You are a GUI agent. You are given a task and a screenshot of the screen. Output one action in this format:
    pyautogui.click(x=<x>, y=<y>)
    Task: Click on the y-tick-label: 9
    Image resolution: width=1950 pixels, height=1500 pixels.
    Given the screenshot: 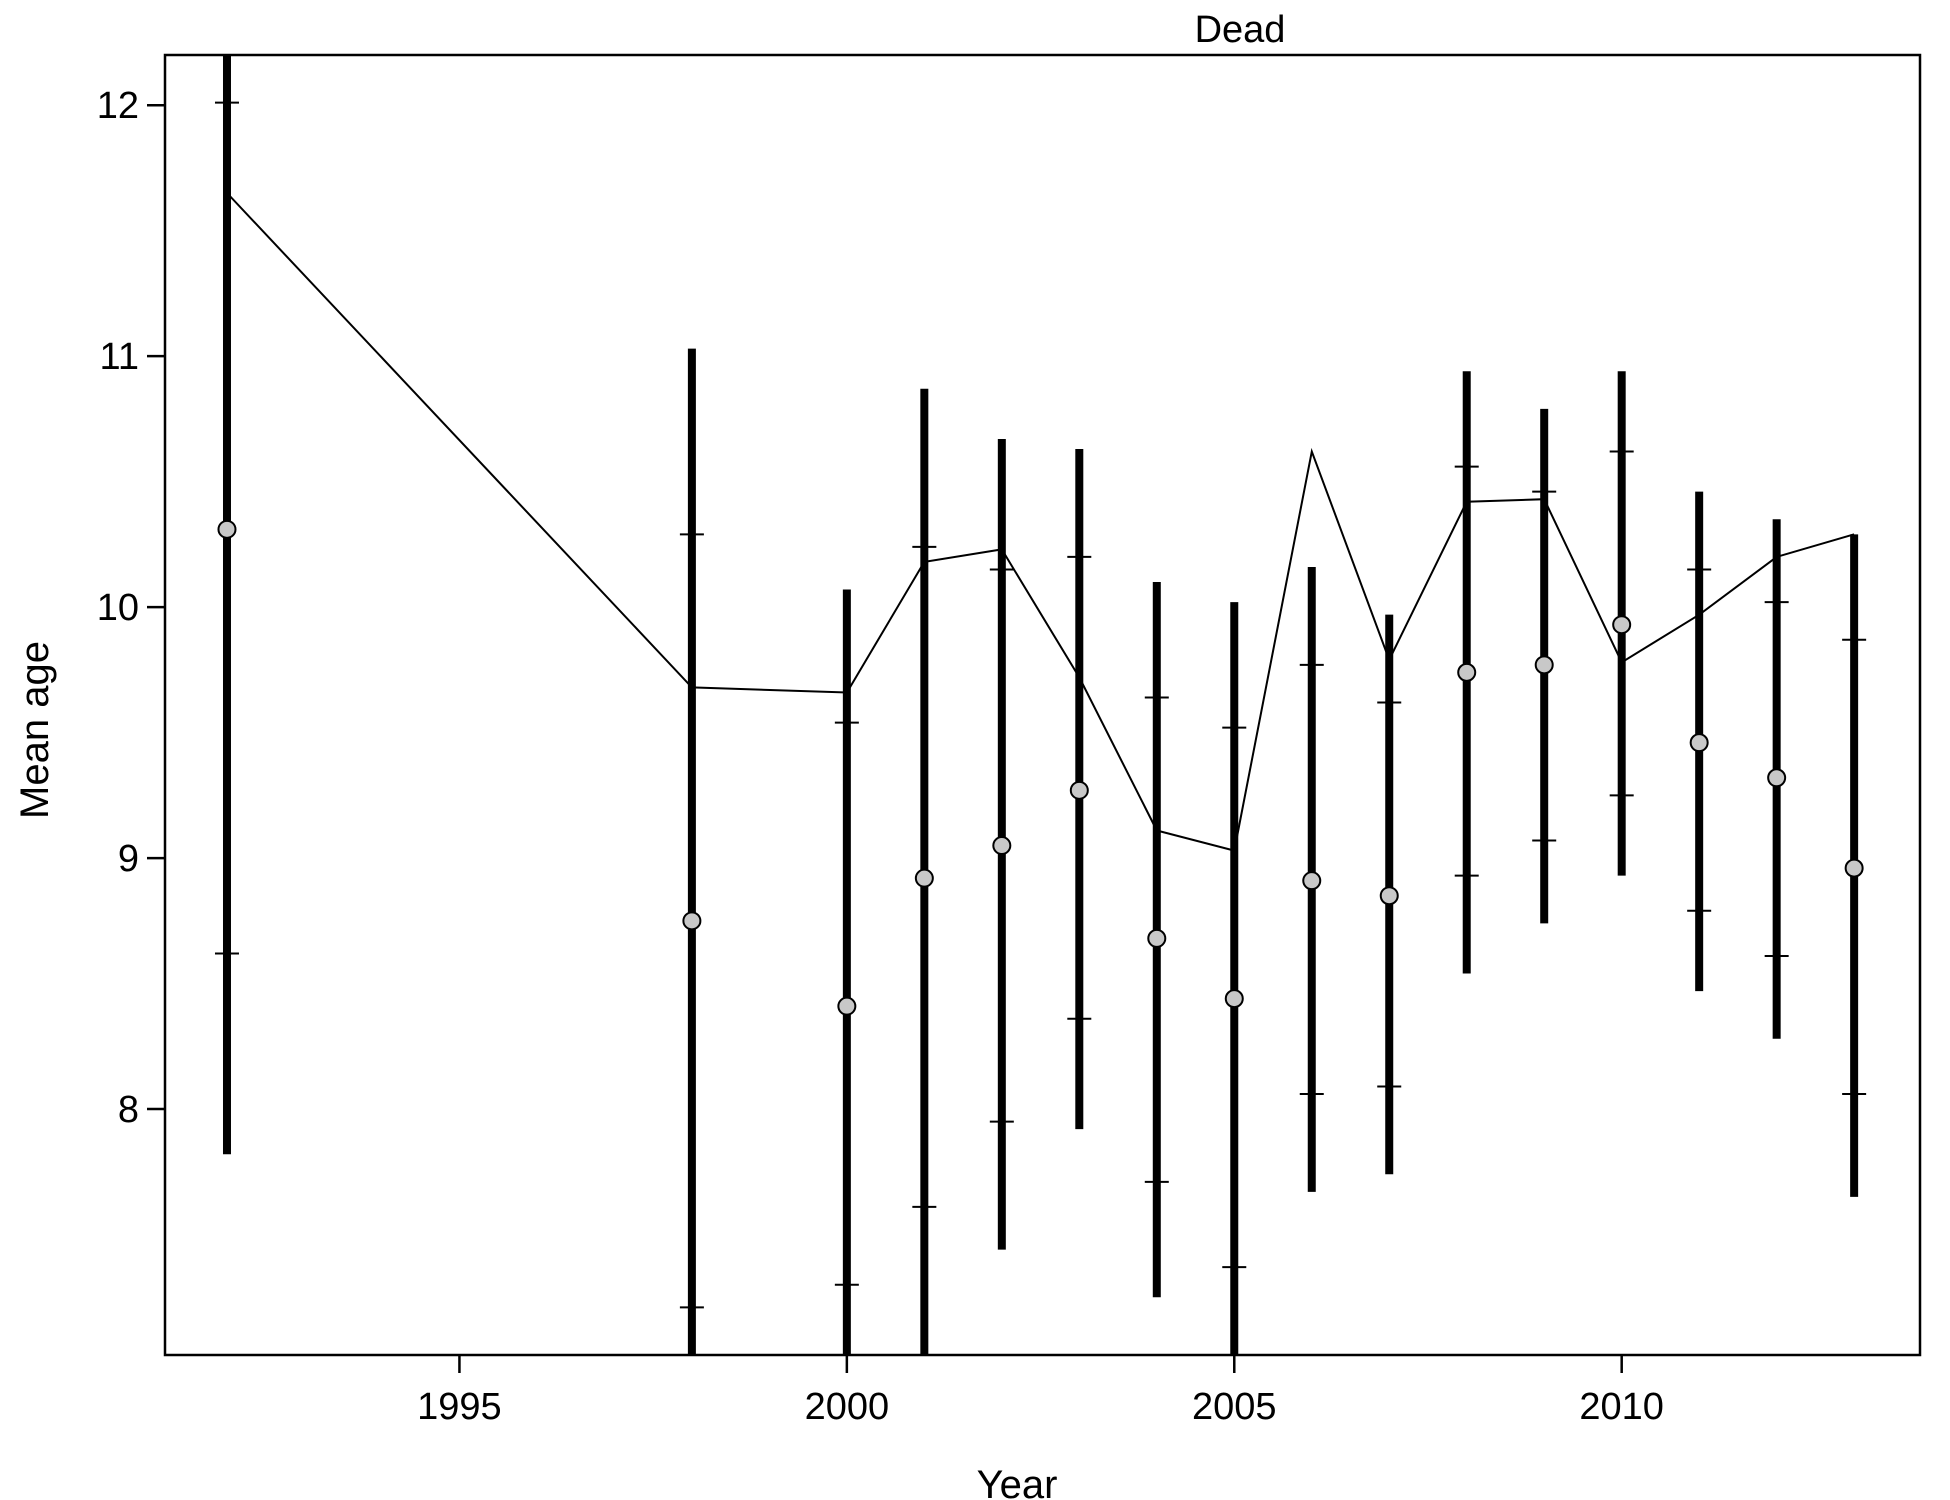 What is the action you would take?
    pyautogui.click(x=128, y=859)
    